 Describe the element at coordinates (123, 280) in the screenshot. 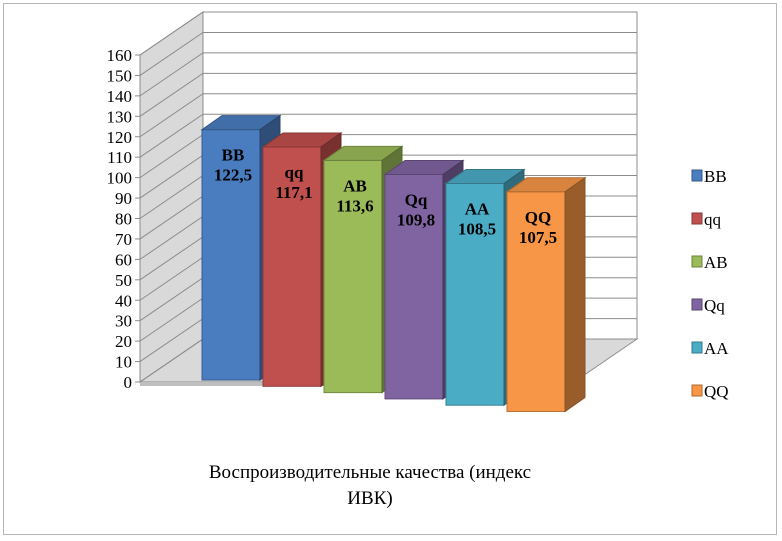

I see `y-tick-label: 50` at that location.